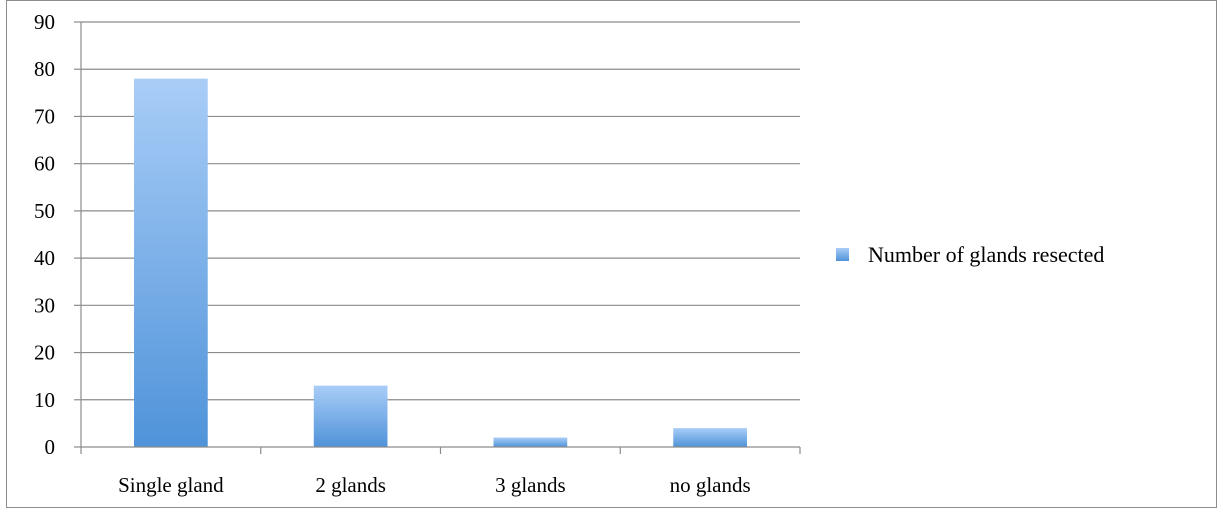 This screenshot has width=1223, height=512. I want to click on y-tick-label: 40, so click(44, 258).